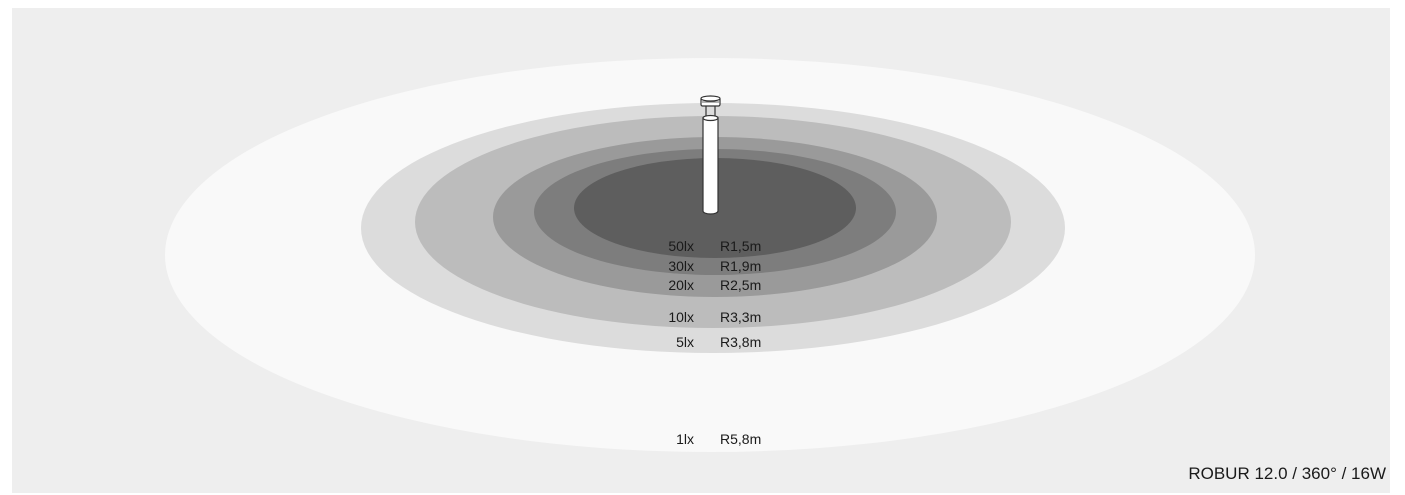  Describe the element at coordinates (710, 155) in the screenshot. I see `bollard-light-icon` at that location.